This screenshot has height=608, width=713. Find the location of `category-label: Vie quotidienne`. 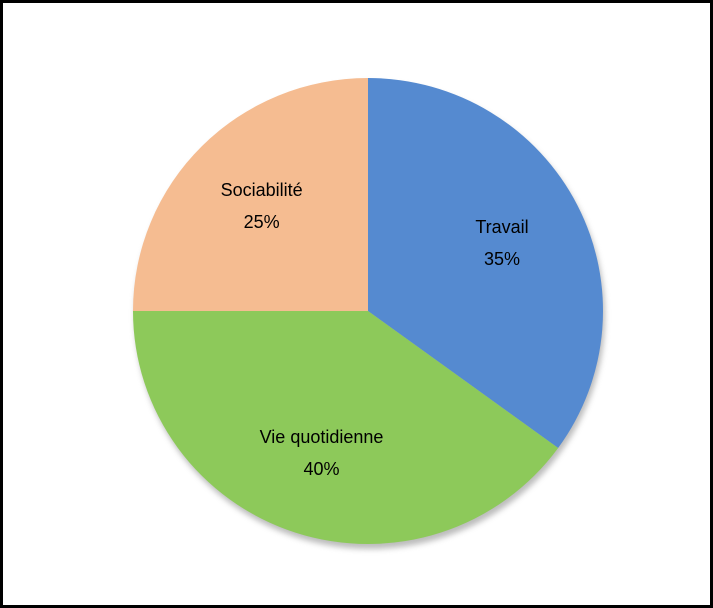

category-label: Vie quotidienne is located at coordinates (321, 436).